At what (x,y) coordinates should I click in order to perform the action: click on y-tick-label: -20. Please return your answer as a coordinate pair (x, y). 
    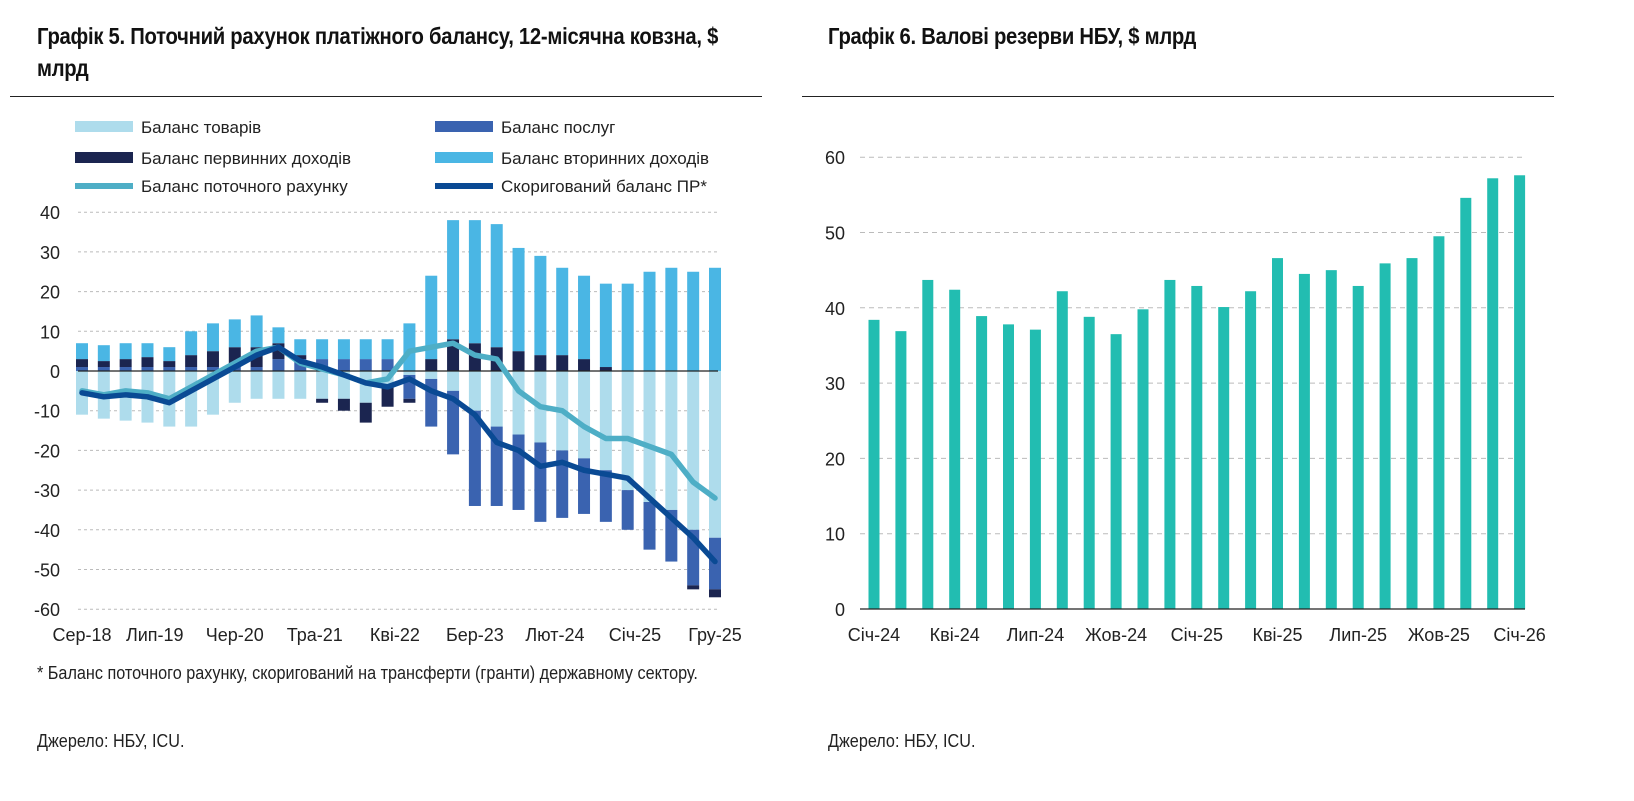
    Looking at the image, I should click on (47, 451).